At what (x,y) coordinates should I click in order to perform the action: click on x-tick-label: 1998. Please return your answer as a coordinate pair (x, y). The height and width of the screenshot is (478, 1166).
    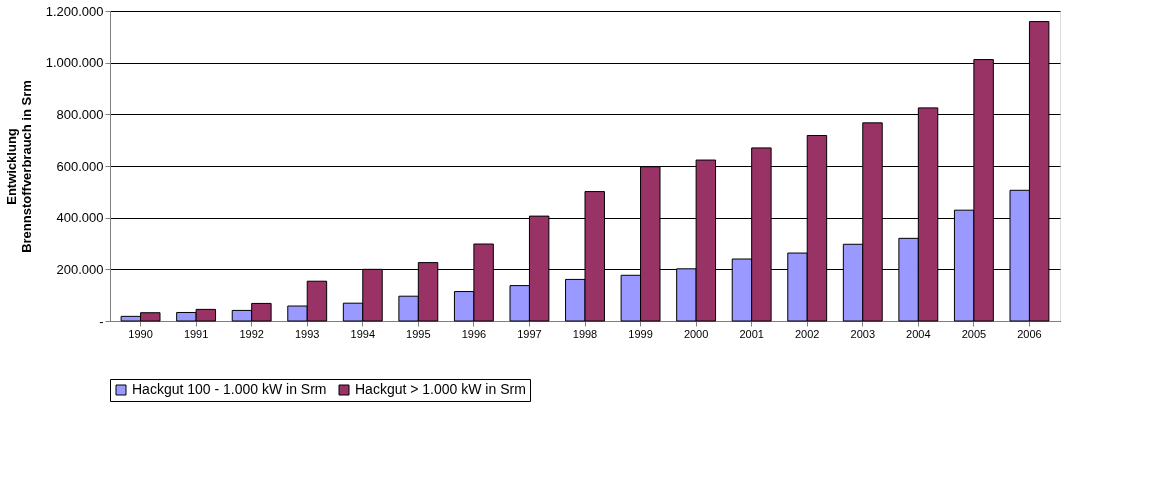
    Looking at the image, I should click on (585, 333).